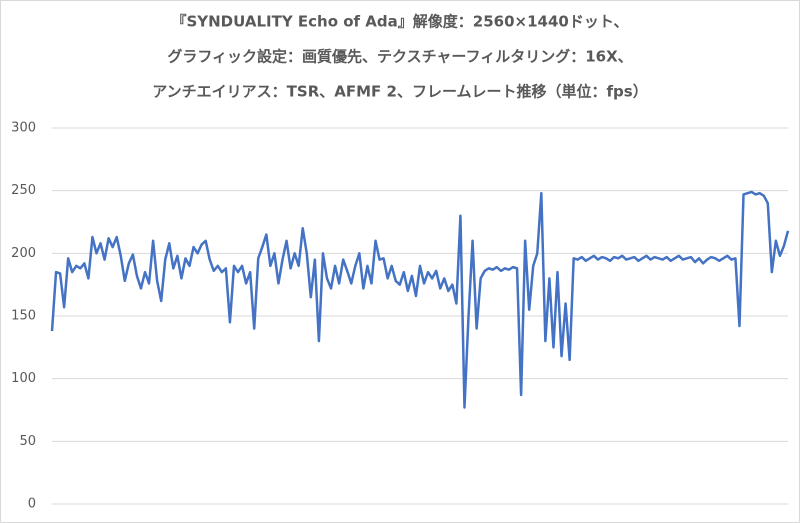 Image resolution: width=800 pixels, height=523 pixels. What do you see at coordinates (23, 378) in the screenshot?
I see `y-tick-label: 100` at bounding box center [23, 378].